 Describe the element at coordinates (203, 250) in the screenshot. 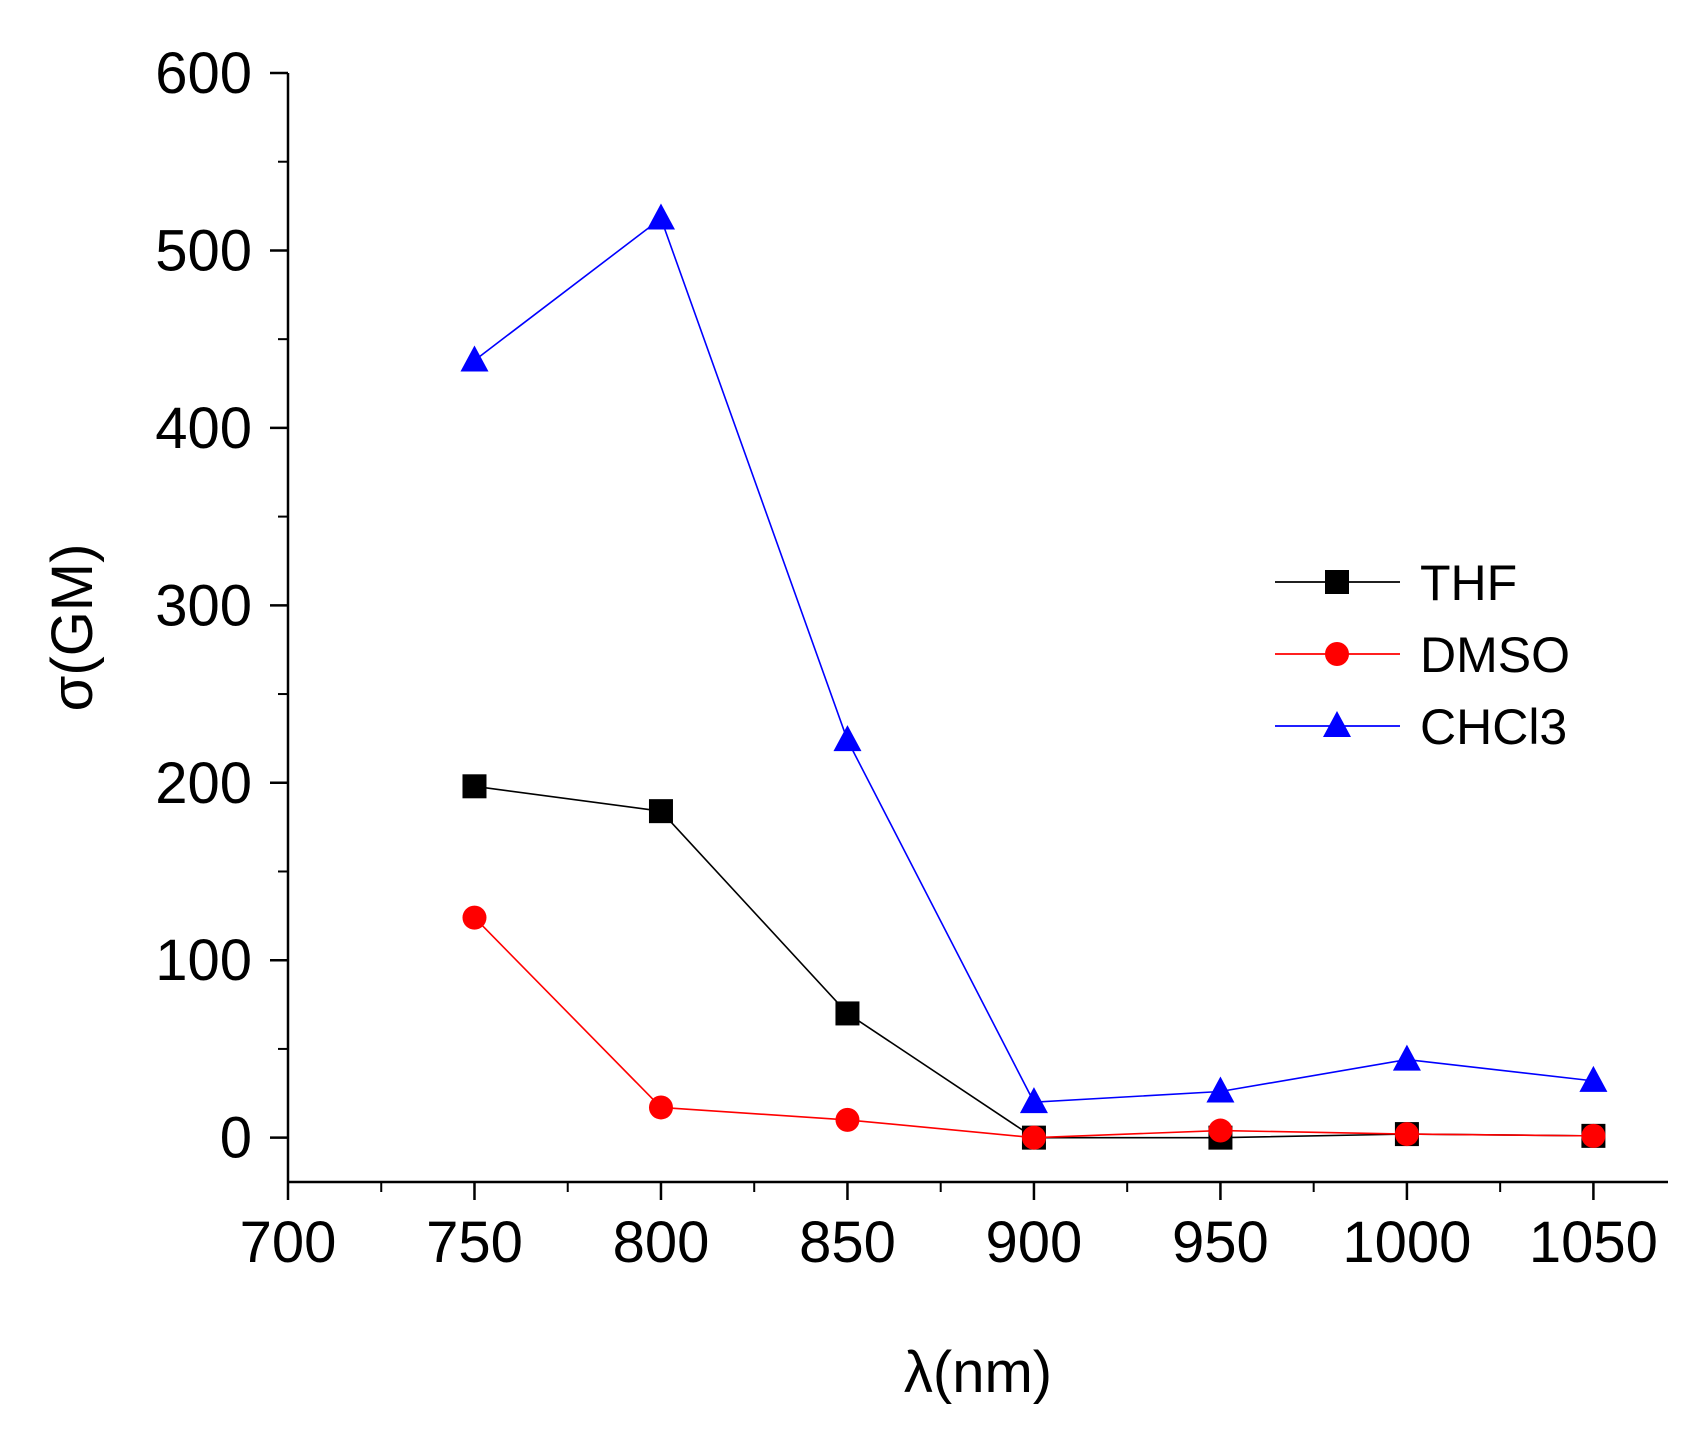

I see `y-tick-label: 500` at that location.